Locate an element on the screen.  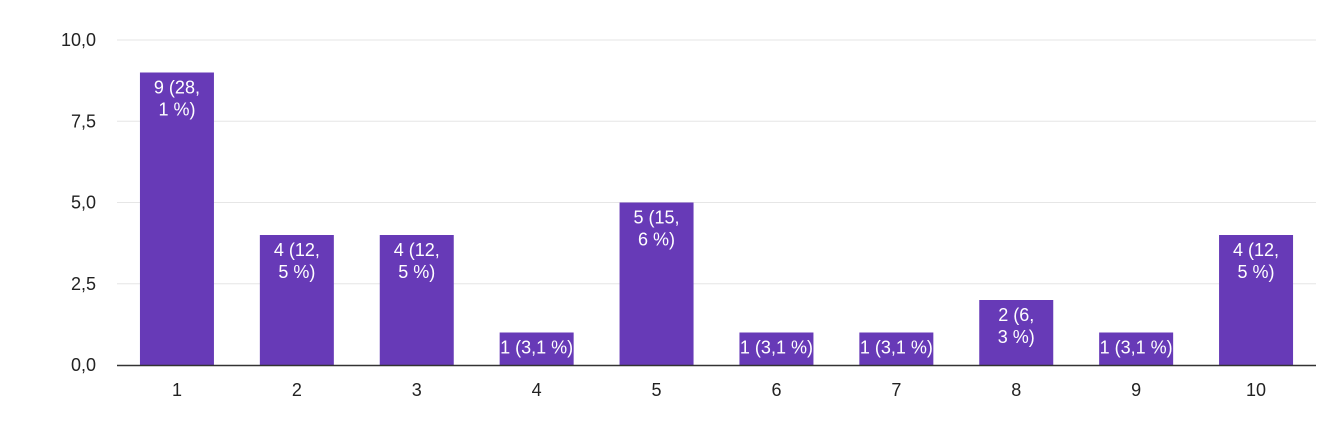
bar-data-label: 3 %) is located at coordinates (1016, 337).